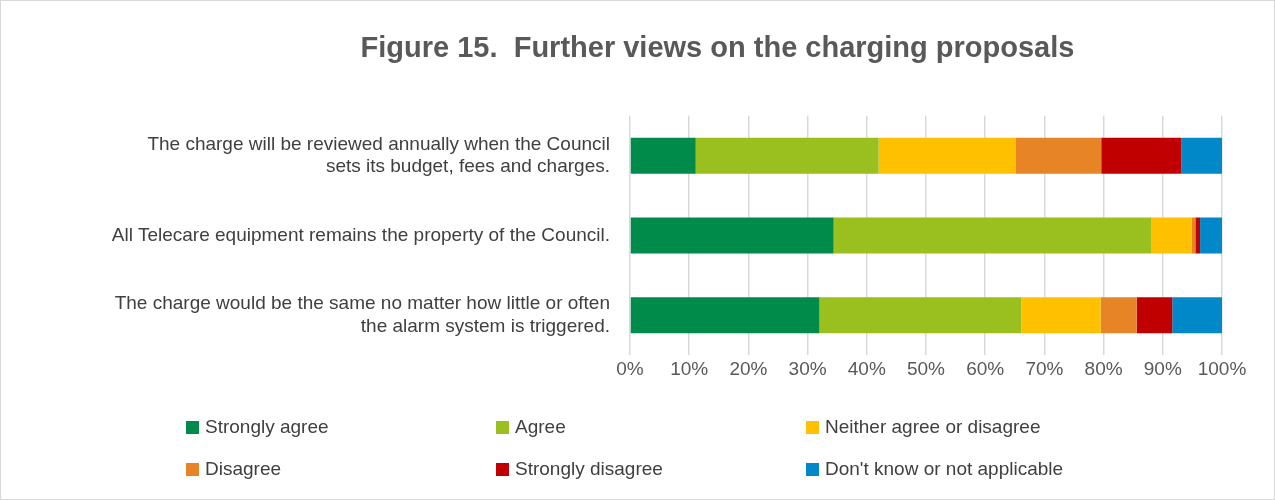 This screenshot has height=500, width=1275. What do you see at coordinates (360, 234) in the screenshot?
I see `y-tick-label: All Telecare equipment remains the property of the Council.` at bounding box center [360, 234].